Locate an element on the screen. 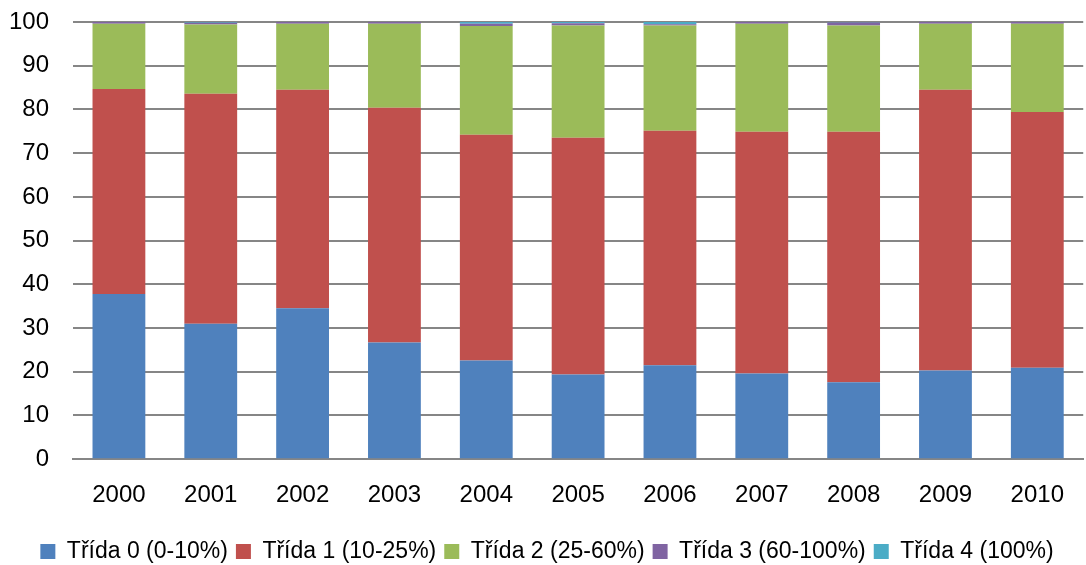 Image resolution: width=1086 pixels, height=565 pixels. y-tick-label: 10 is located at coordinates (35, 414).